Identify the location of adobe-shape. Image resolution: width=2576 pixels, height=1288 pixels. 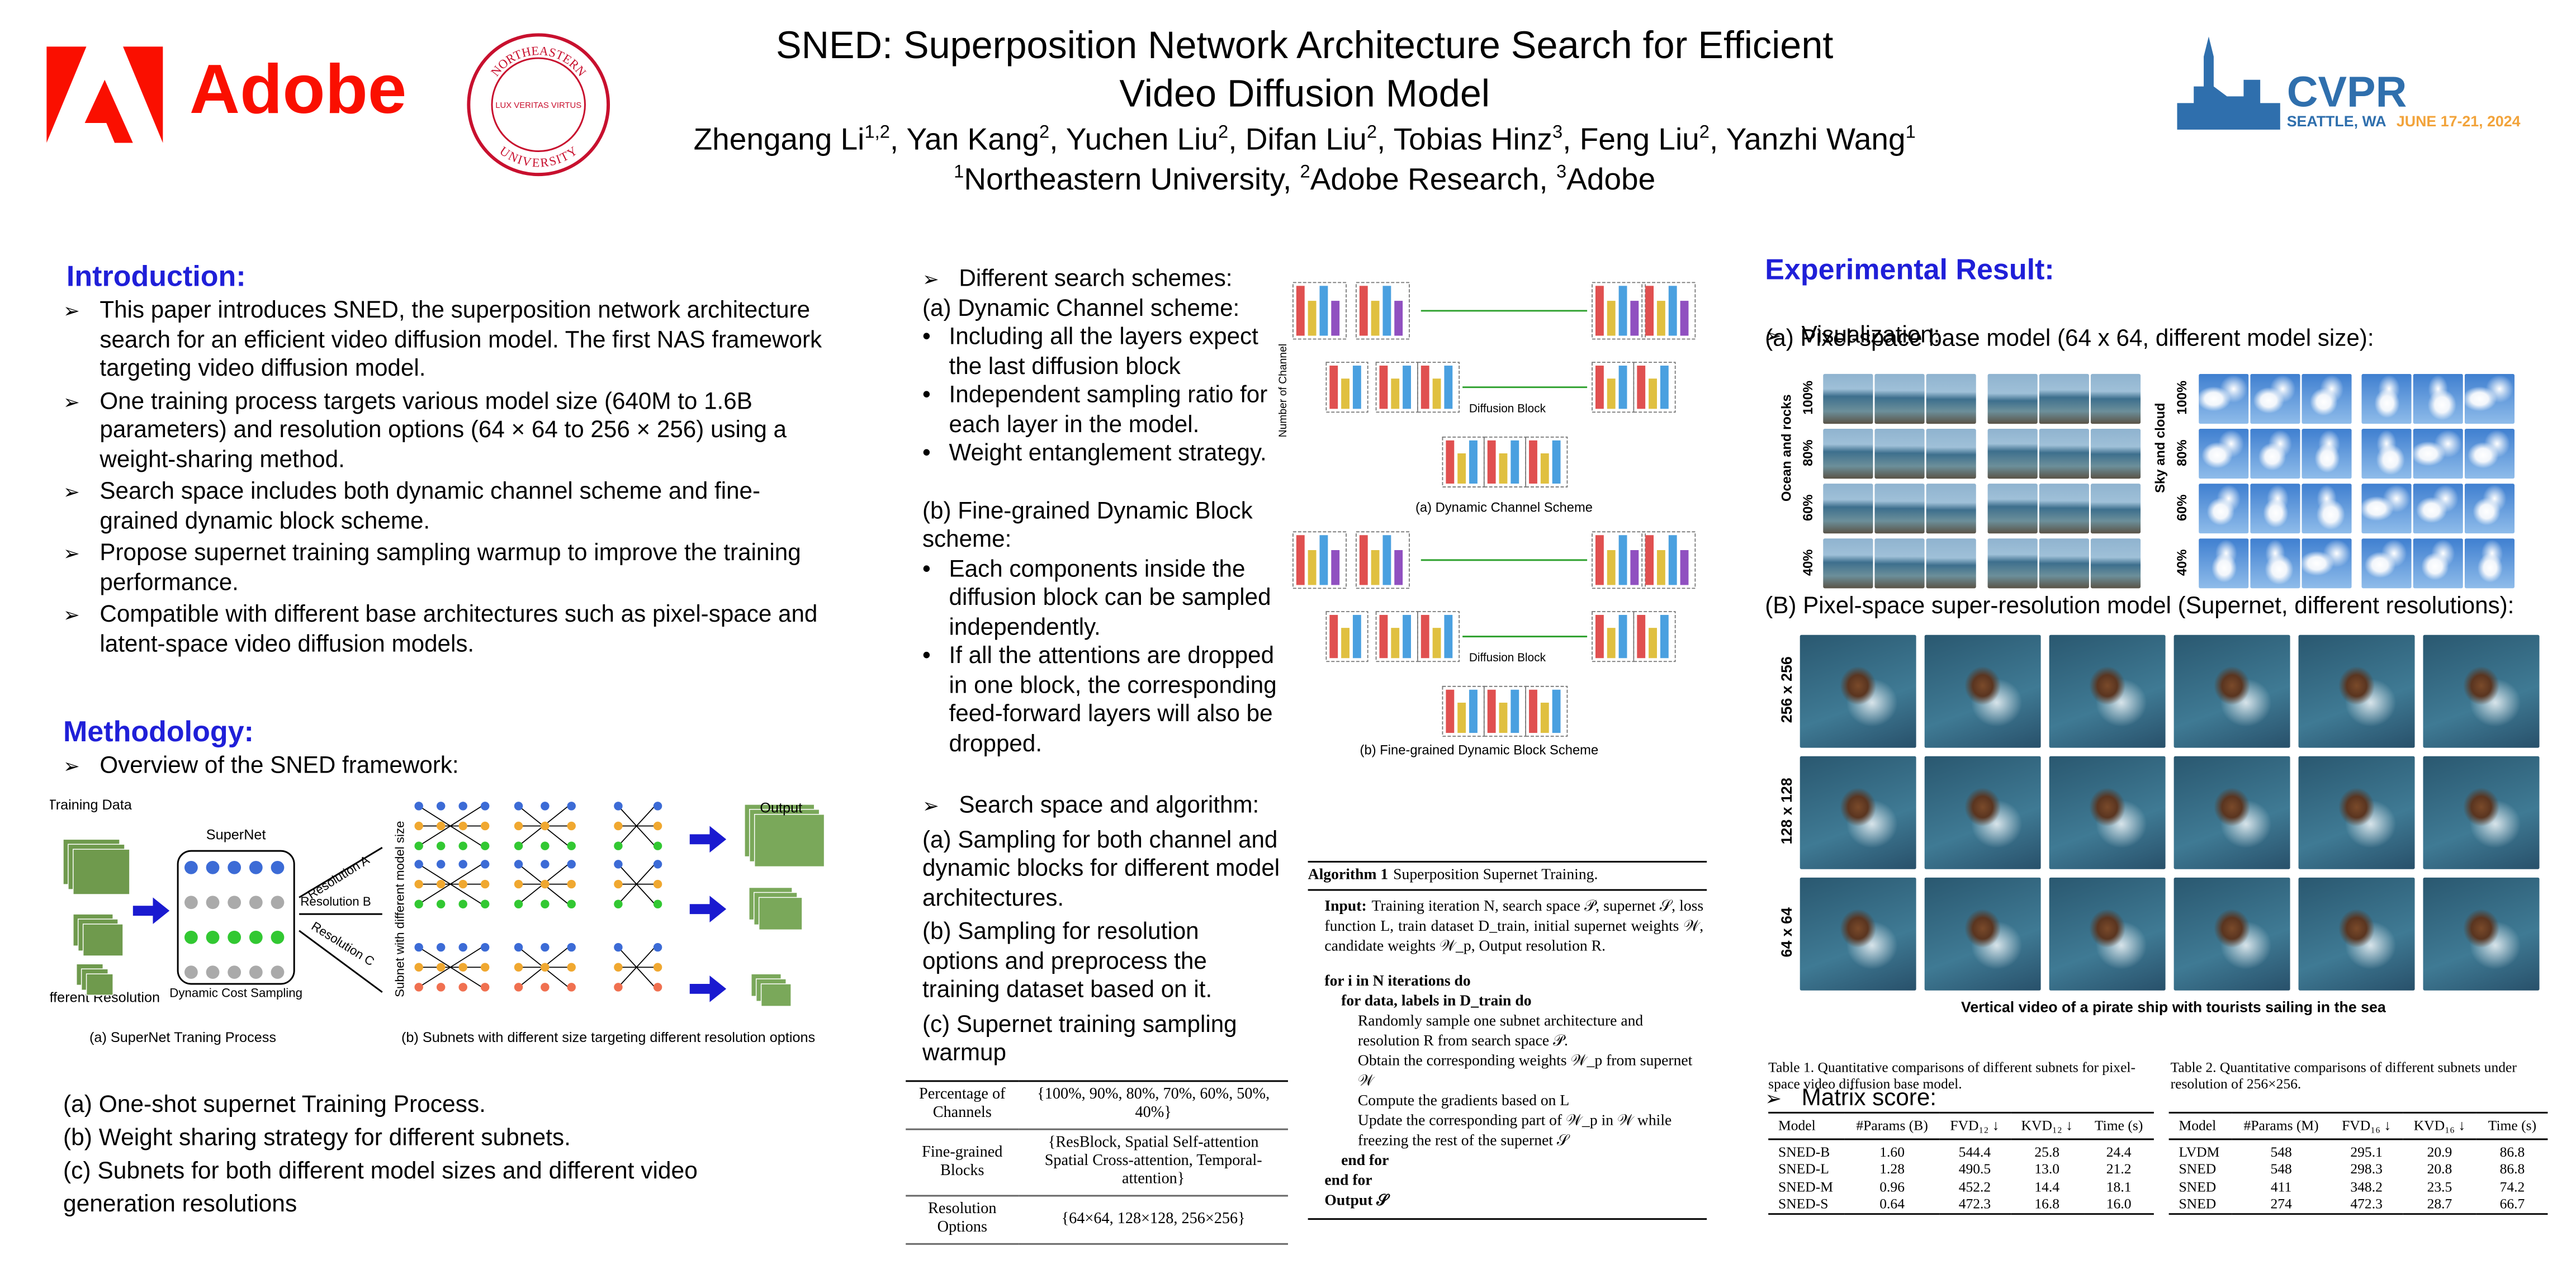
(66, 94).